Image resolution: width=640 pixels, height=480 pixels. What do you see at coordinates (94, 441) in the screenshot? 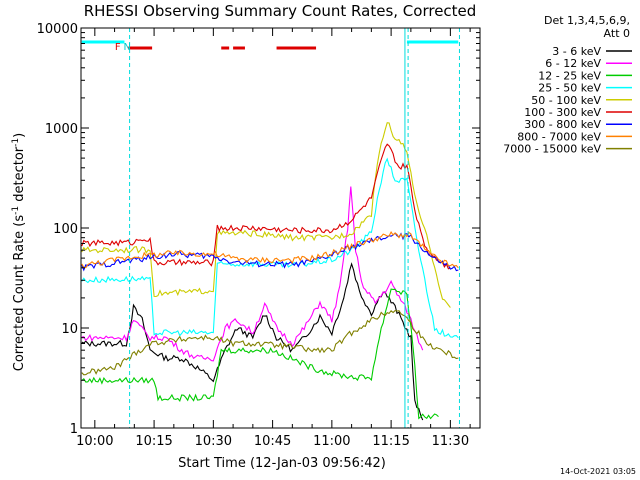
I see `x-tick-label: 10:00` at bounding box center [94, 441].